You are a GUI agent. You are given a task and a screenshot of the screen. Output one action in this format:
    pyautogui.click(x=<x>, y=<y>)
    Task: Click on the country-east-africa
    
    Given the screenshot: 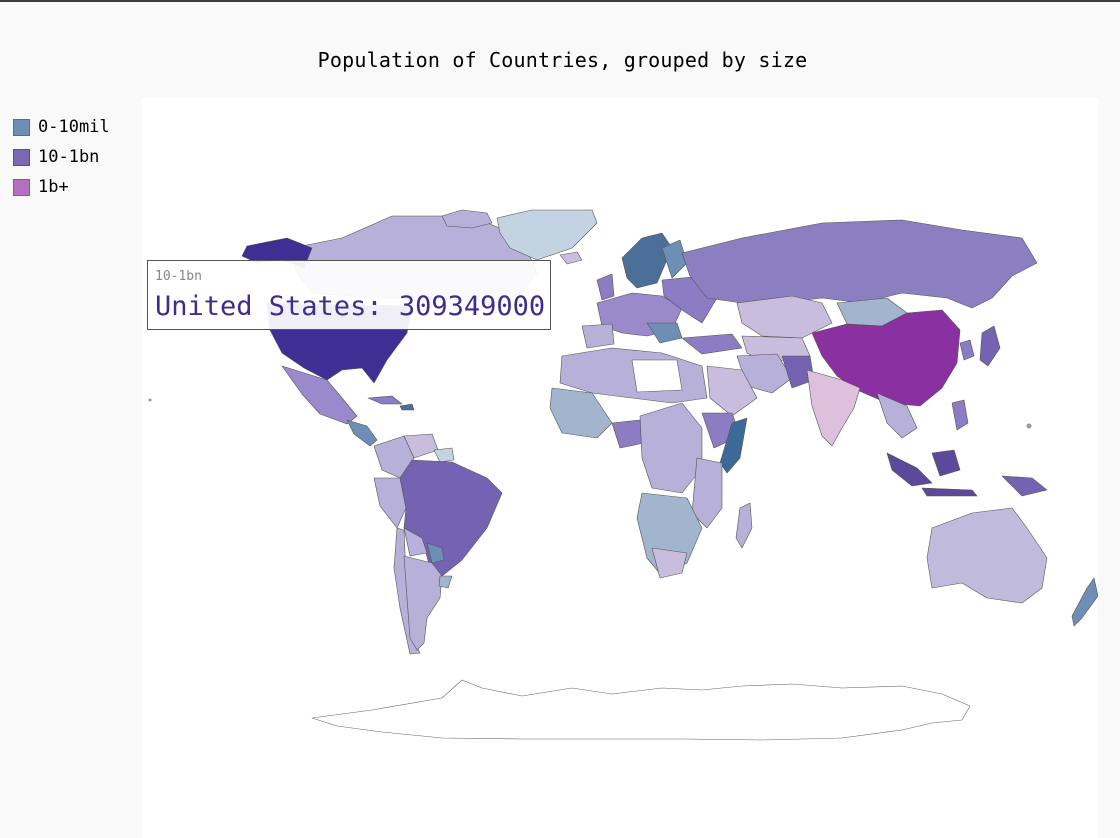 What is the action you would take?
    pyautogui.click(x=707, y=493)
    